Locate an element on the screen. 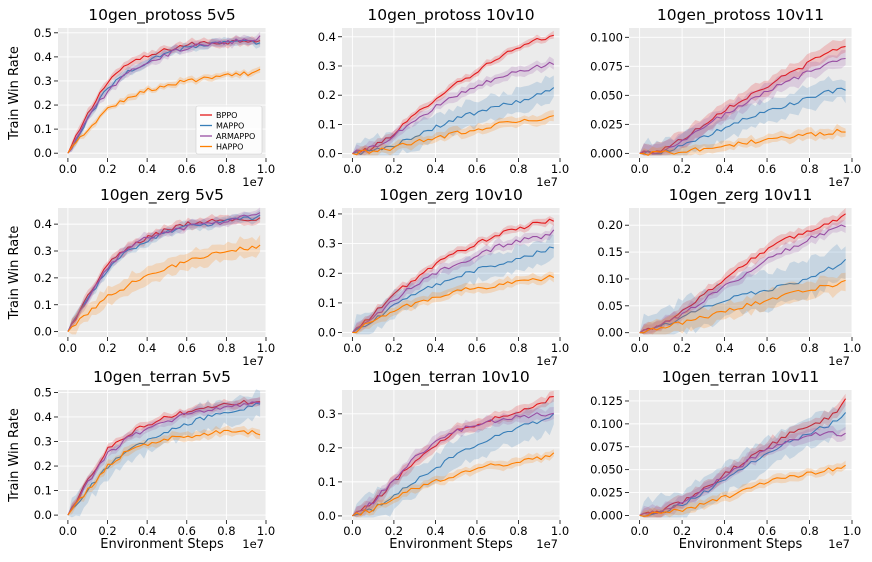  y-tick-label: 0.100 is located at coordinates (606, 37).